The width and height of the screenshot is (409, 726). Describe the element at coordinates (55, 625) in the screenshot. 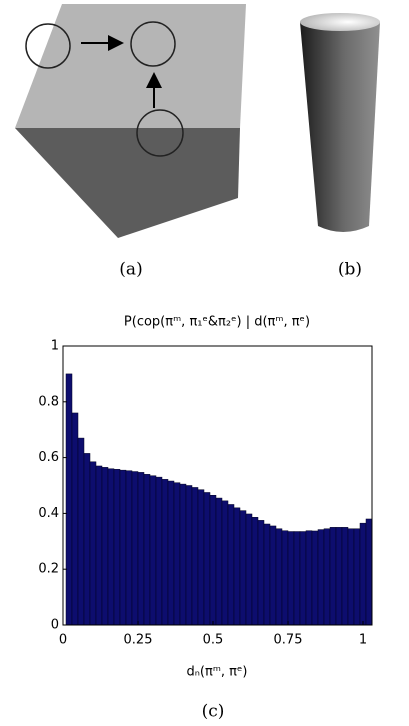

I see `y-tick-label: 0` at that location.